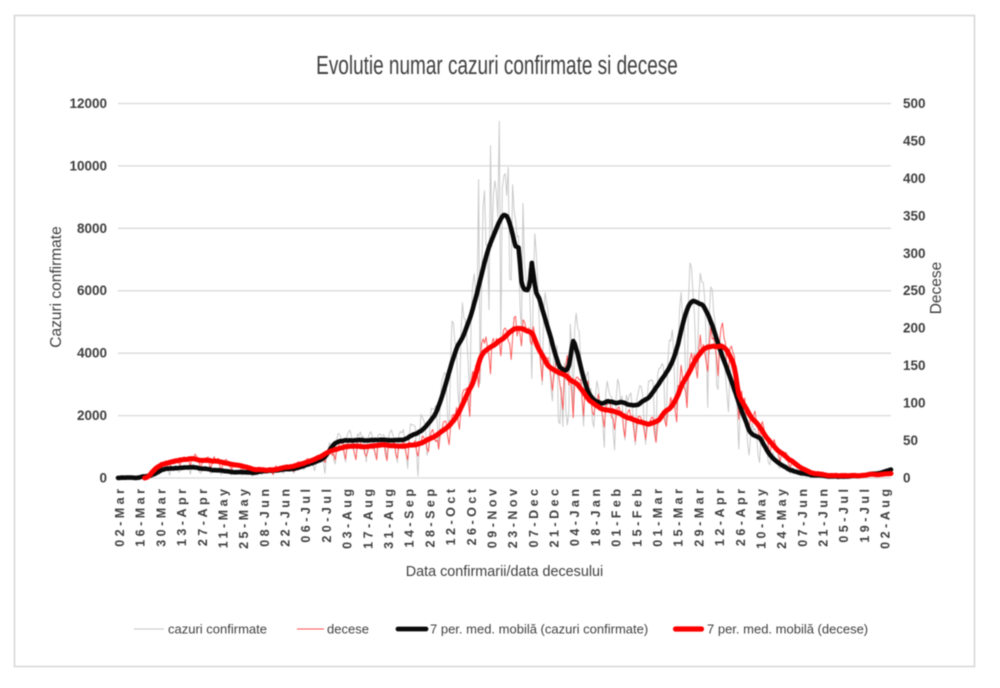 The height and width of the screenshot is (688, 1000). I want to click on svg-text: Cazuri confirmate, so click(56, 286).